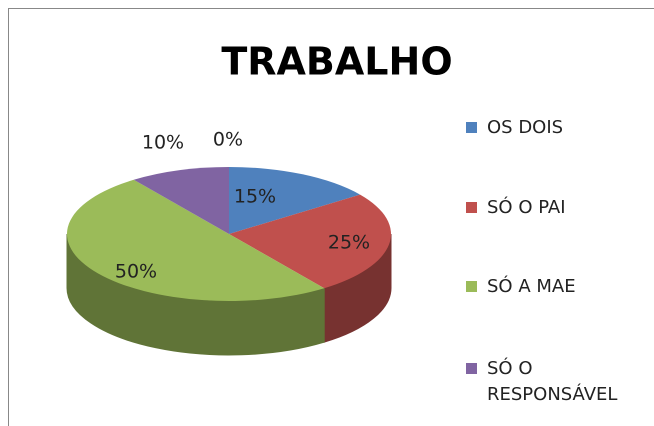 Image resolution: width=654 pixels, height=426 pixels. I want to click on data-label: 50%, so click(136, 272).